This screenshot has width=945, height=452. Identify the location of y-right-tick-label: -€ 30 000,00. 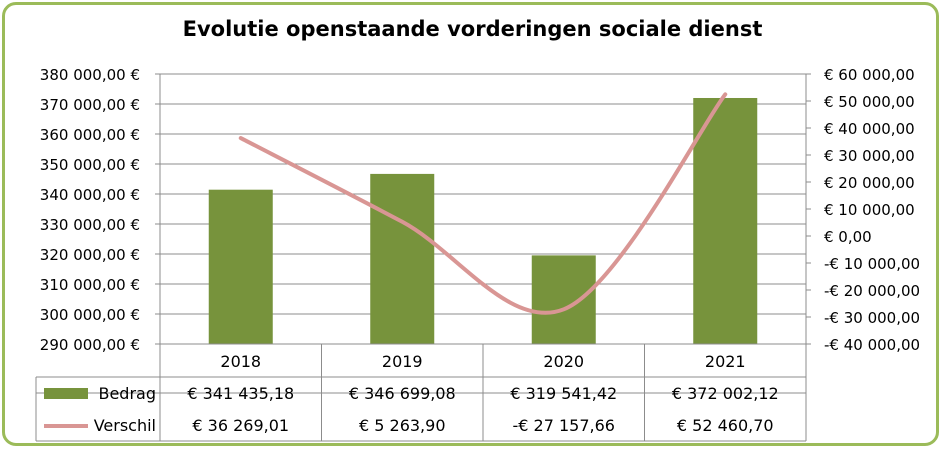
(872, 318).